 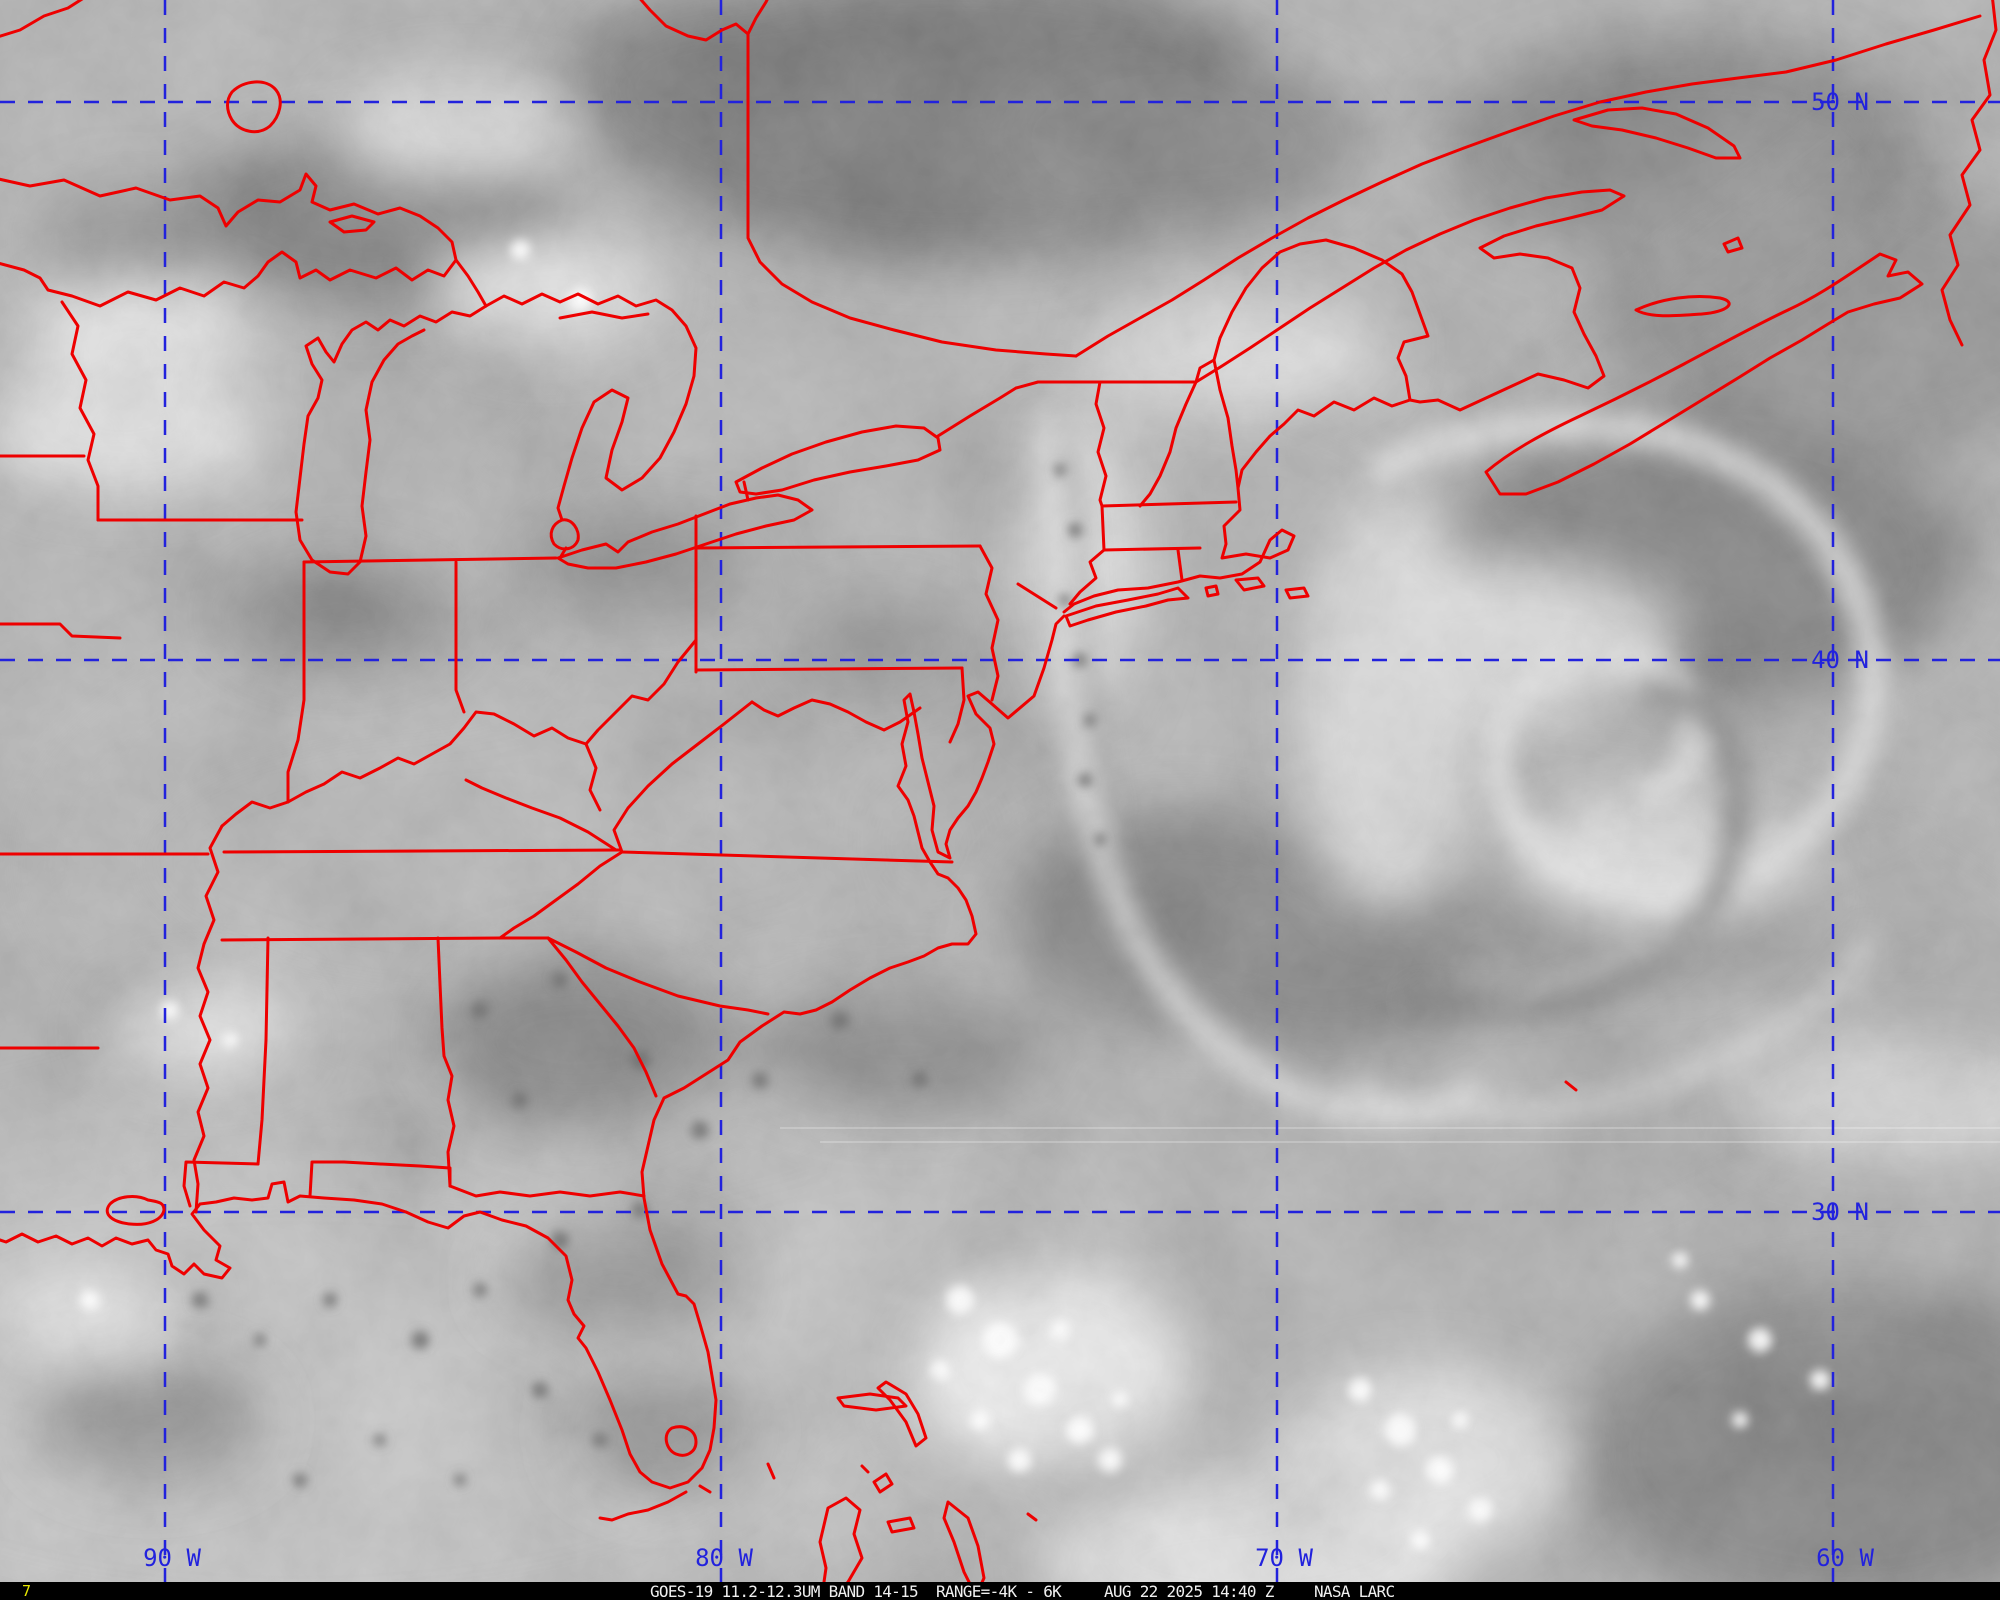 What do you see at coordinates (26, 1591) in the screenshot?
I see `frame-indicator: 7` at bounding box center [26, 1591].